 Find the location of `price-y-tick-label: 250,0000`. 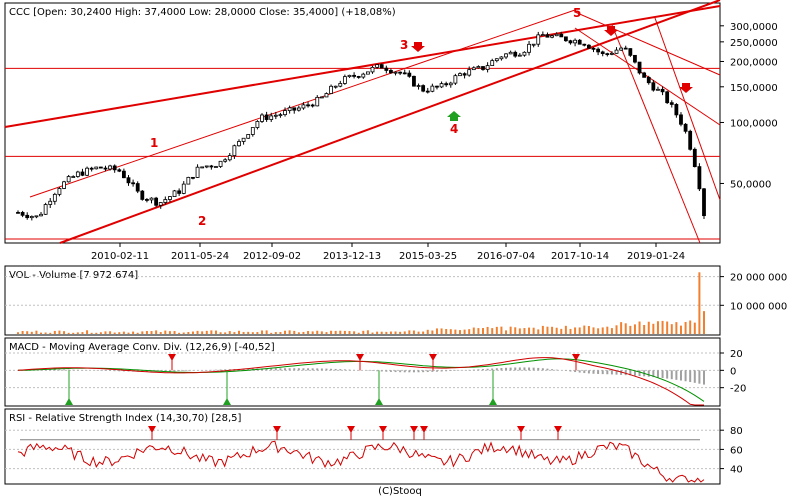

price-y-tick-label: 250,0000 is located at coordinates (754, 43).